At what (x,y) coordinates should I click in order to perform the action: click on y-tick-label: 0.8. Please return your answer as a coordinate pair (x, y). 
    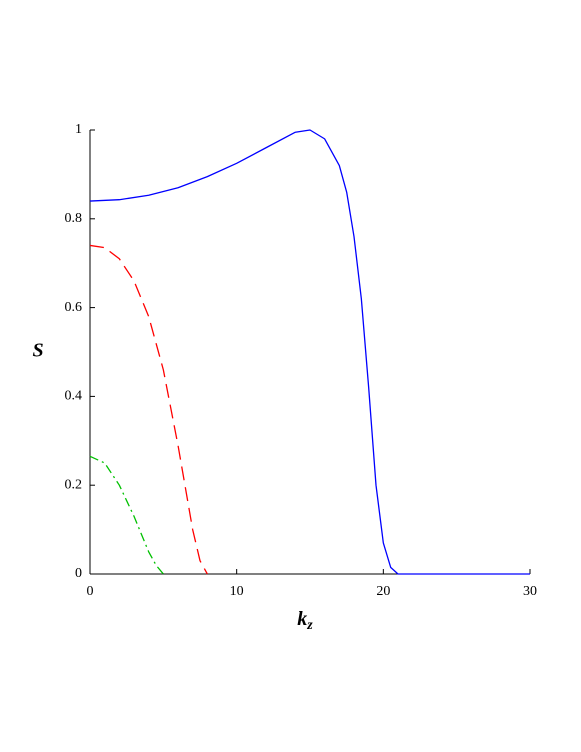
    Looking at the image, I should click on (74, 218).